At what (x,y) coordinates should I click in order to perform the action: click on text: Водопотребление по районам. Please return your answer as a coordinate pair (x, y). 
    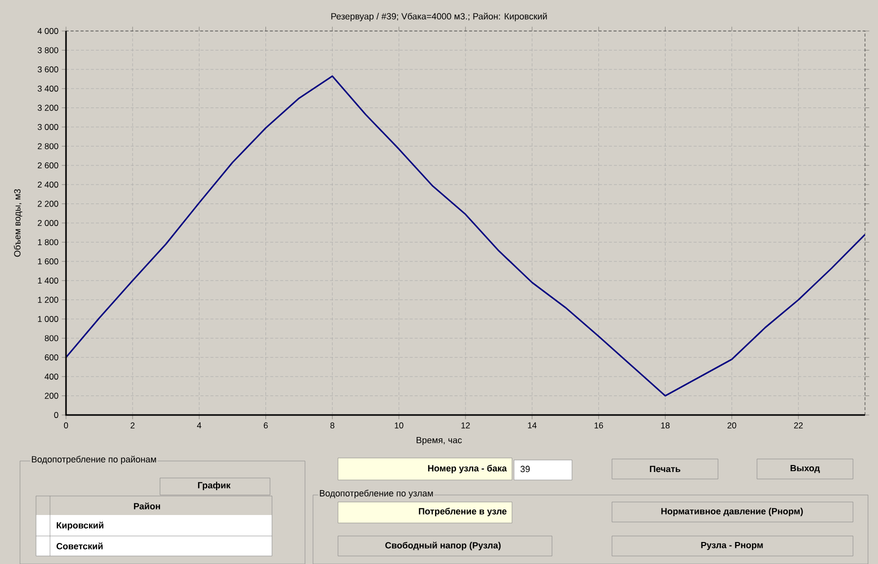
    Looking at the image, I should click on (94, 460).